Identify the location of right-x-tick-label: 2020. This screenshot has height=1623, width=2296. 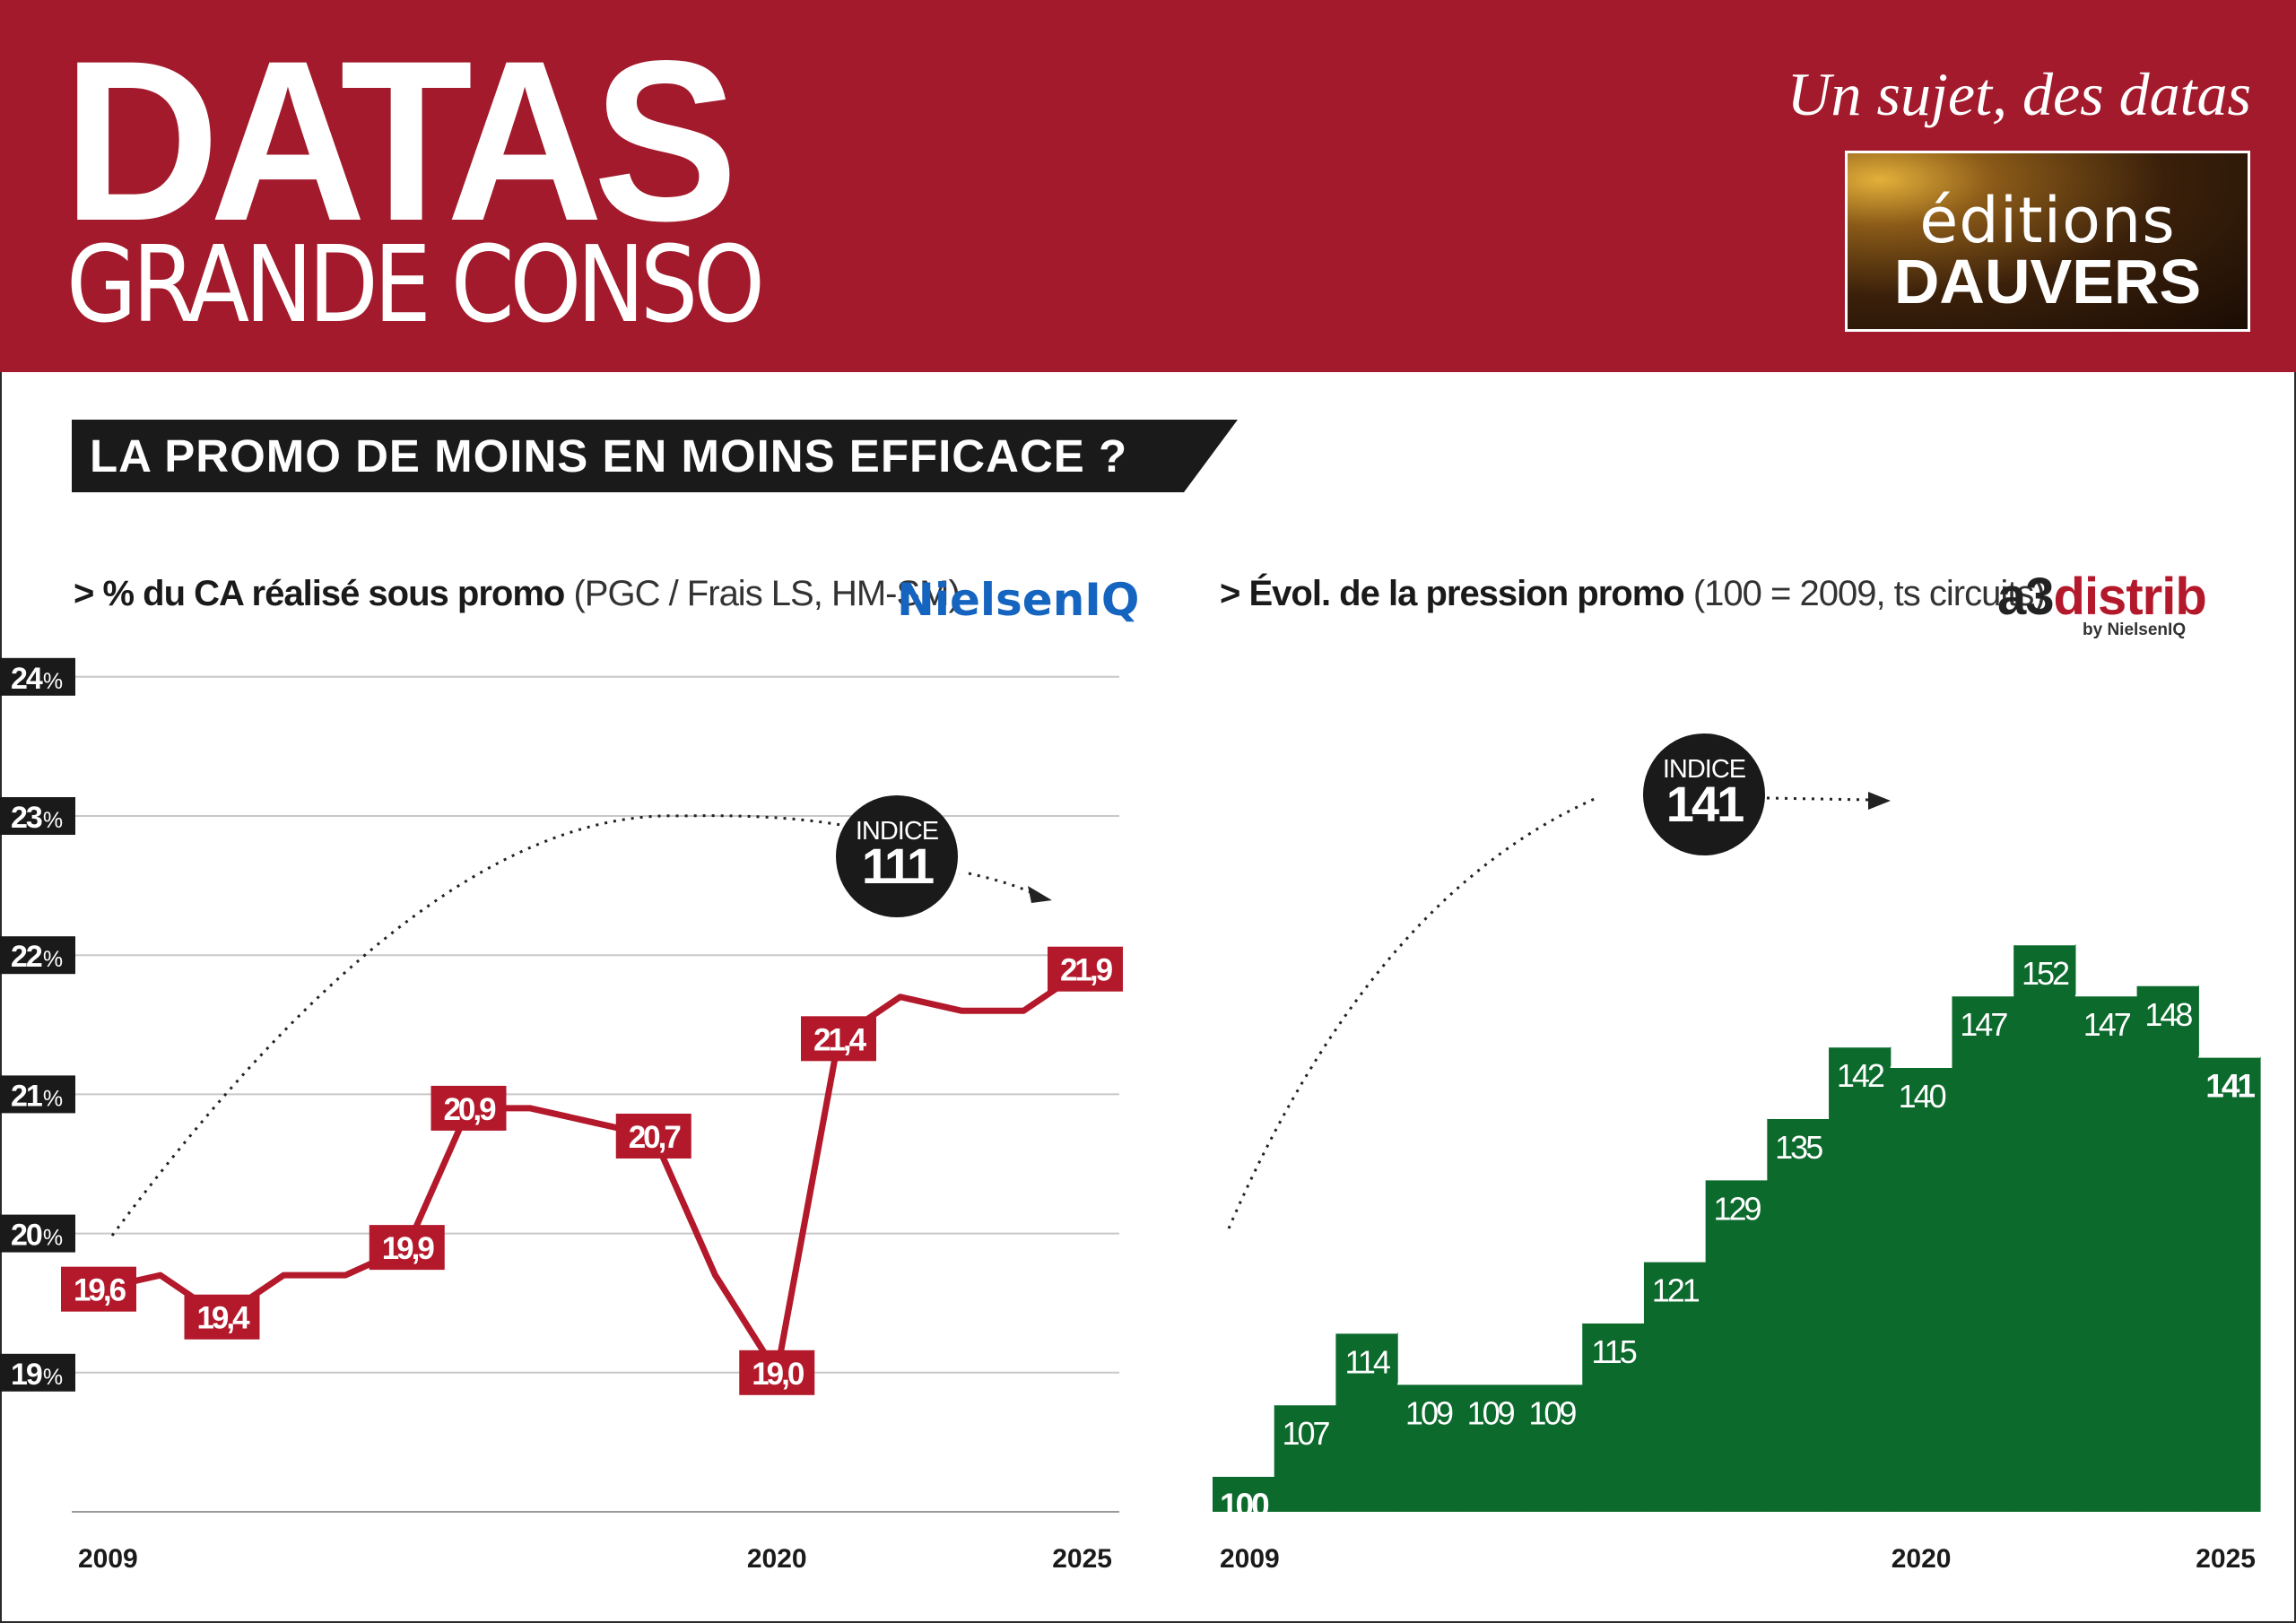
(1922, 1559).